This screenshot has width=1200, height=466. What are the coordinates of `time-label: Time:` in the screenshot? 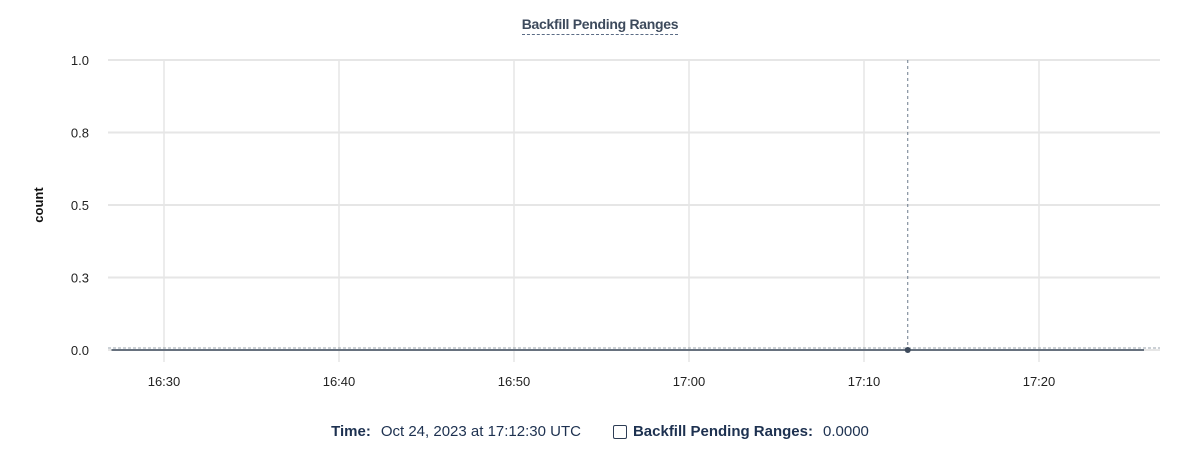 It's located at (351, 431).